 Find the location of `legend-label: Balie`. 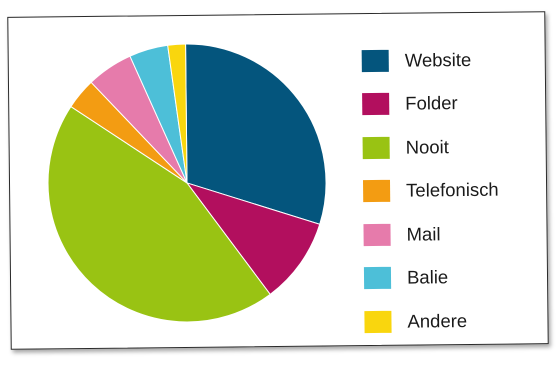

legend-label: Balie is located at coordinates (427, 277).